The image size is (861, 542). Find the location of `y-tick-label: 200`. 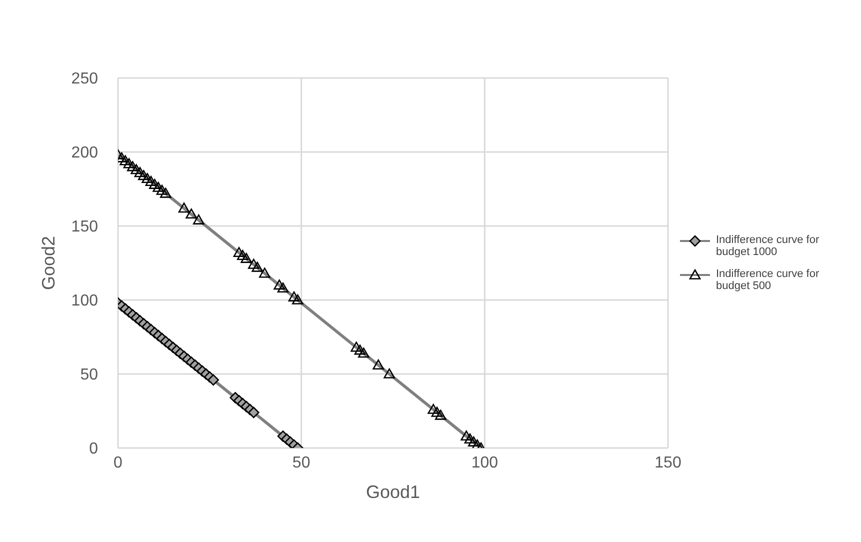

y-tick-label: 200 is located at coordinates (84, 153).